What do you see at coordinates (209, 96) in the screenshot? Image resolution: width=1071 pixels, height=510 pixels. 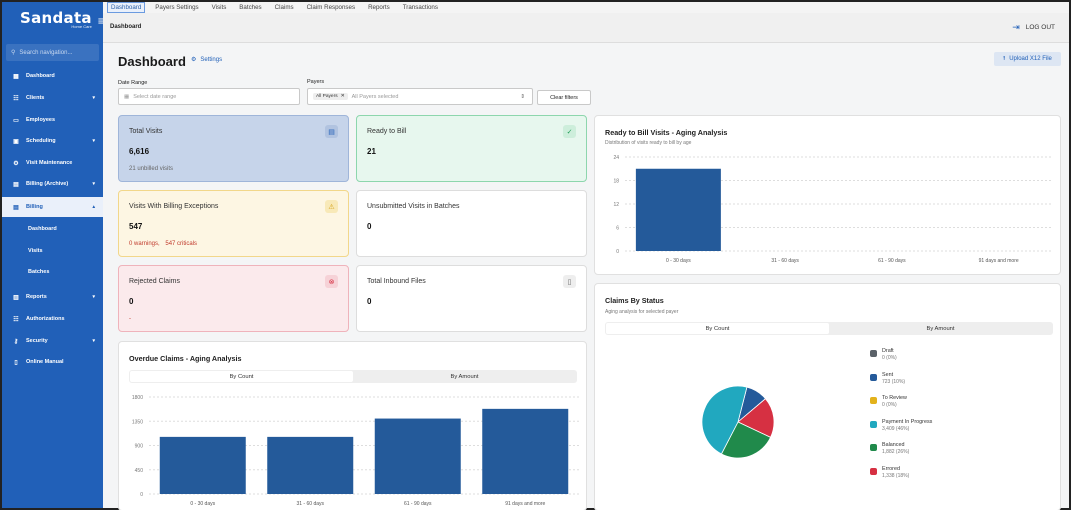 I see `date-range-input: ▦ Select date range` at bounding box center [209, 96].